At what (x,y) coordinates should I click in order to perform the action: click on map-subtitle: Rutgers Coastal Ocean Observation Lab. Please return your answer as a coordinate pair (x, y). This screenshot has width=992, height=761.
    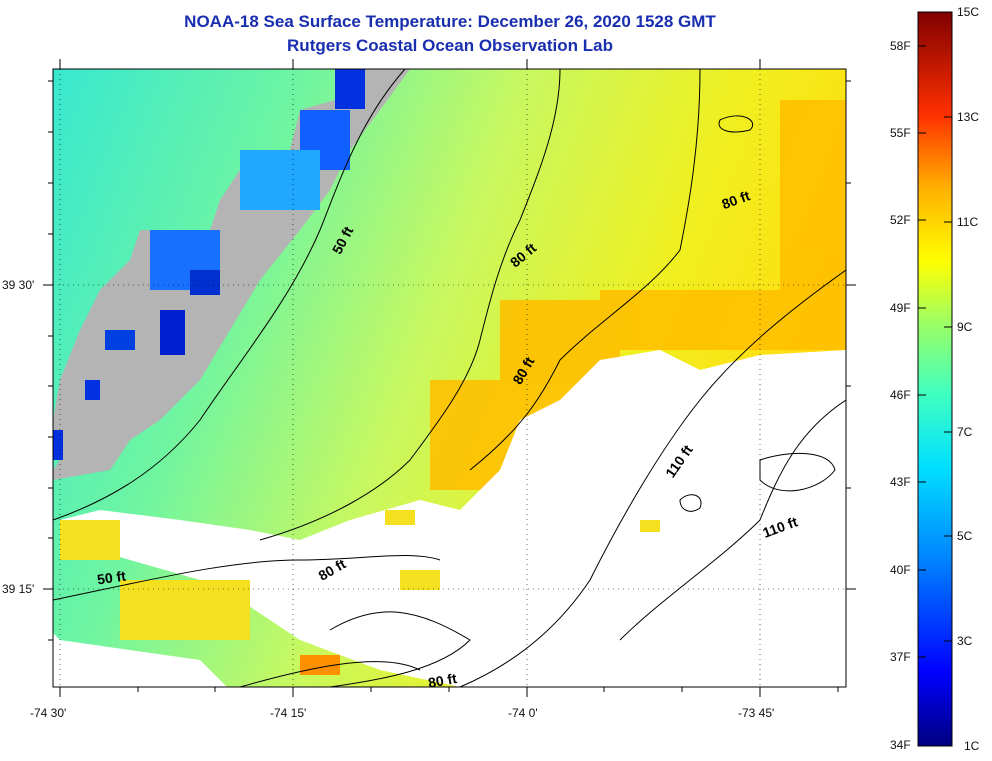
    Looking at the image, I should click on (450, 45).